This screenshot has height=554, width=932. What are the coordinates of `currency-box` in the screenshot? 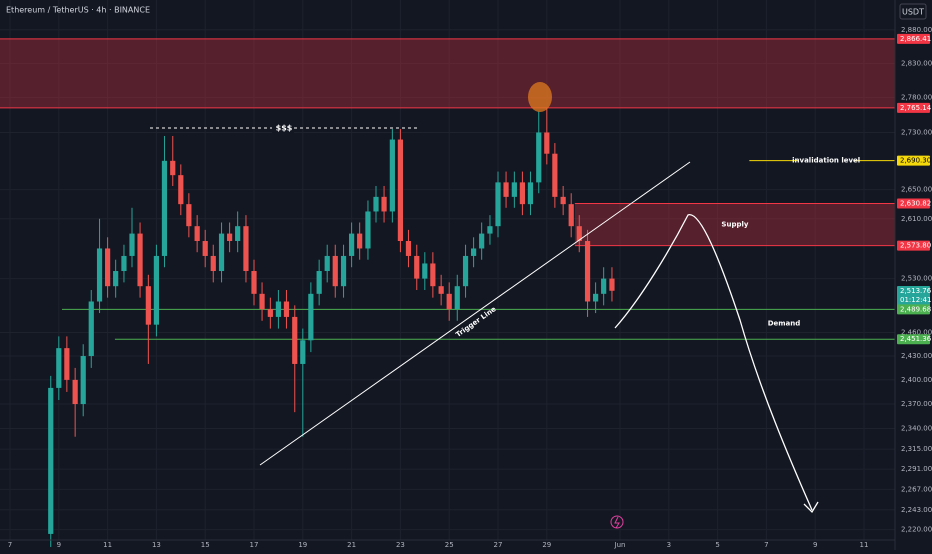 It's located at (913, 11).